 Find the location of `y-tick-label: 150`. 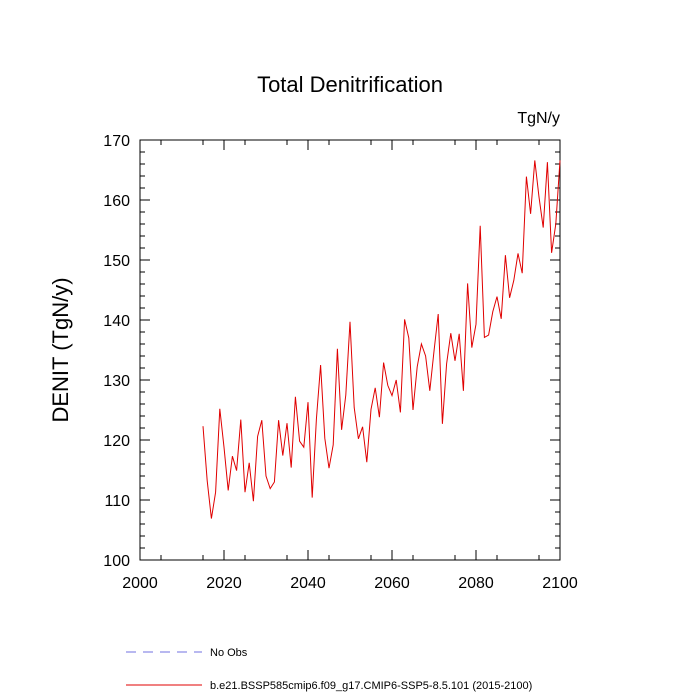

y-tick-label: 150 is located at coordinates (116, 261).